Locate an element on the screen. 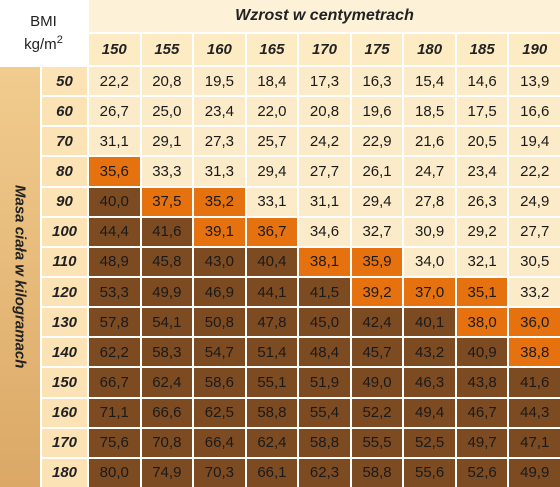  bmi-cell: 45,7 is located at coordinates (377, 352).